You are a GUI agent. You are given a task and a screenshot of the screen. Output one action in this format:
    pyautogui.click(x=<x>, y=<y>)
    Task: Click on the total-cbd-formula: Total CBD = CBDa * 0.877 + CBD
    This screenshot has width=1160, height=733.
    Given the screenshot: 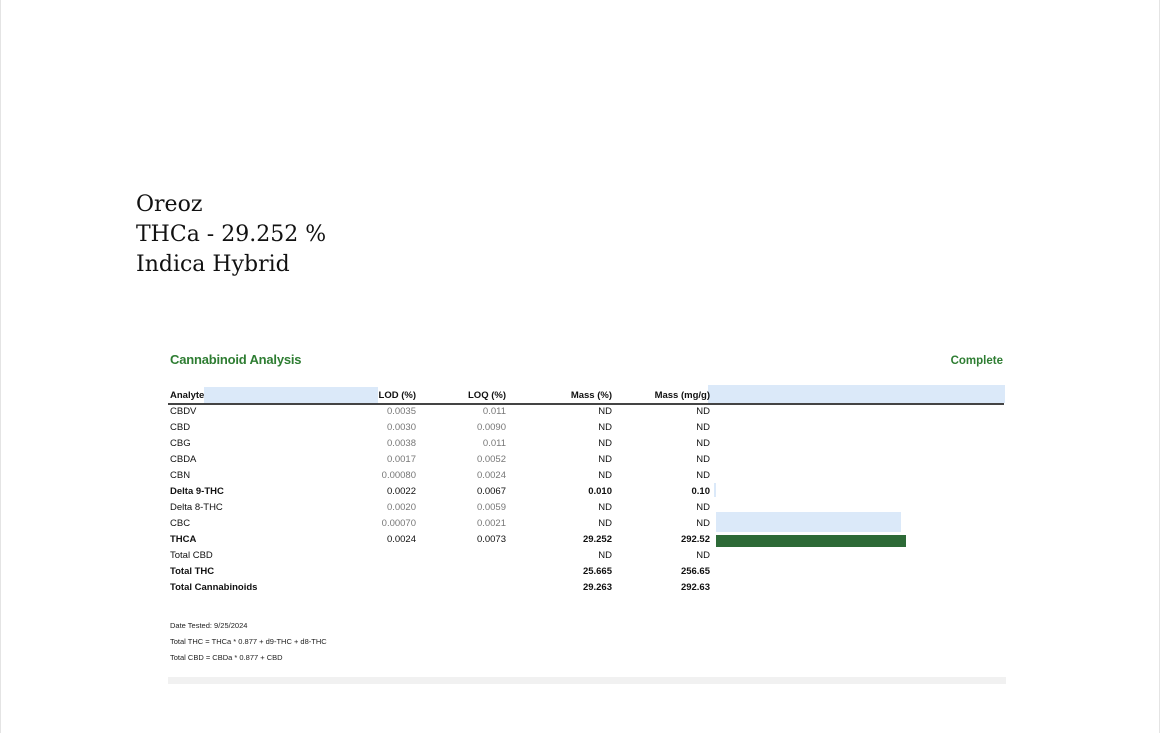 What is the action you would take?
    pyautogui.click(x=226, y=657)
    